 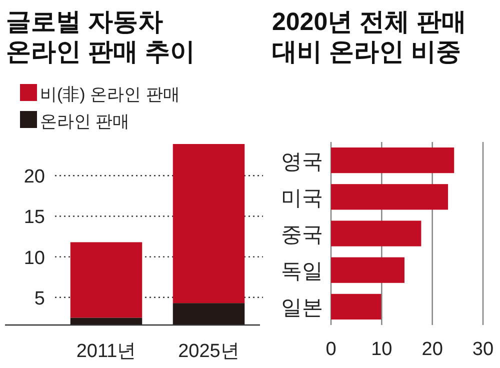 I want to click on y-tick-label: 독일, so click(x=302, y=272).